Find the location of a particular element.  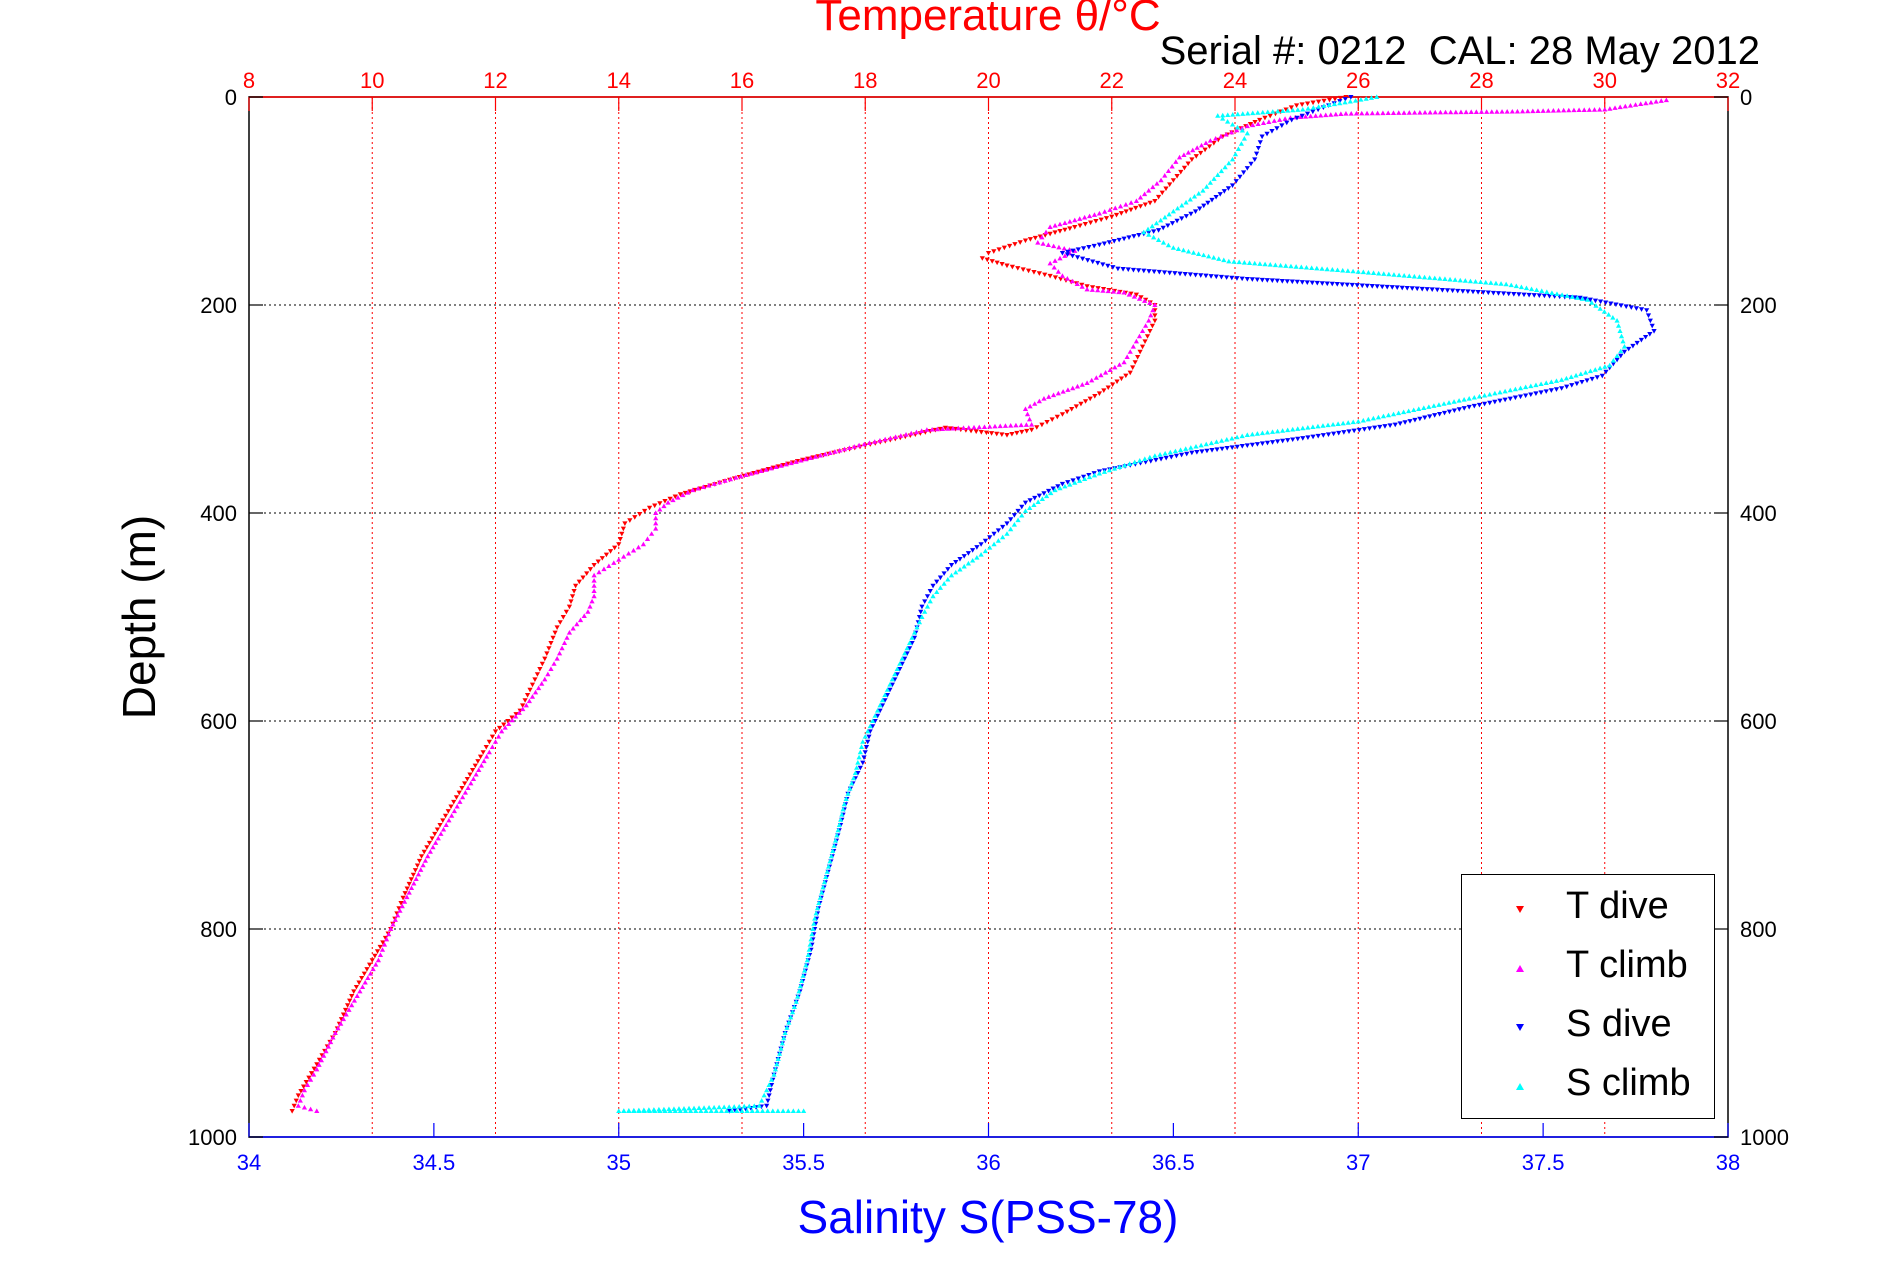

y-axis-label: Depth (m) is located at coordinates (139, 617).